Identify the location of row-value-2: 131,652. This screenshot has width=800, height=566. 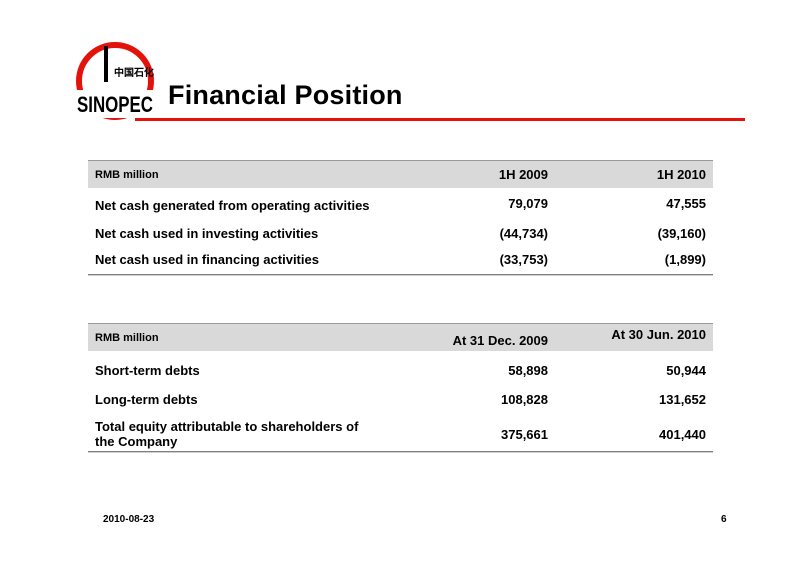
(682, 399).